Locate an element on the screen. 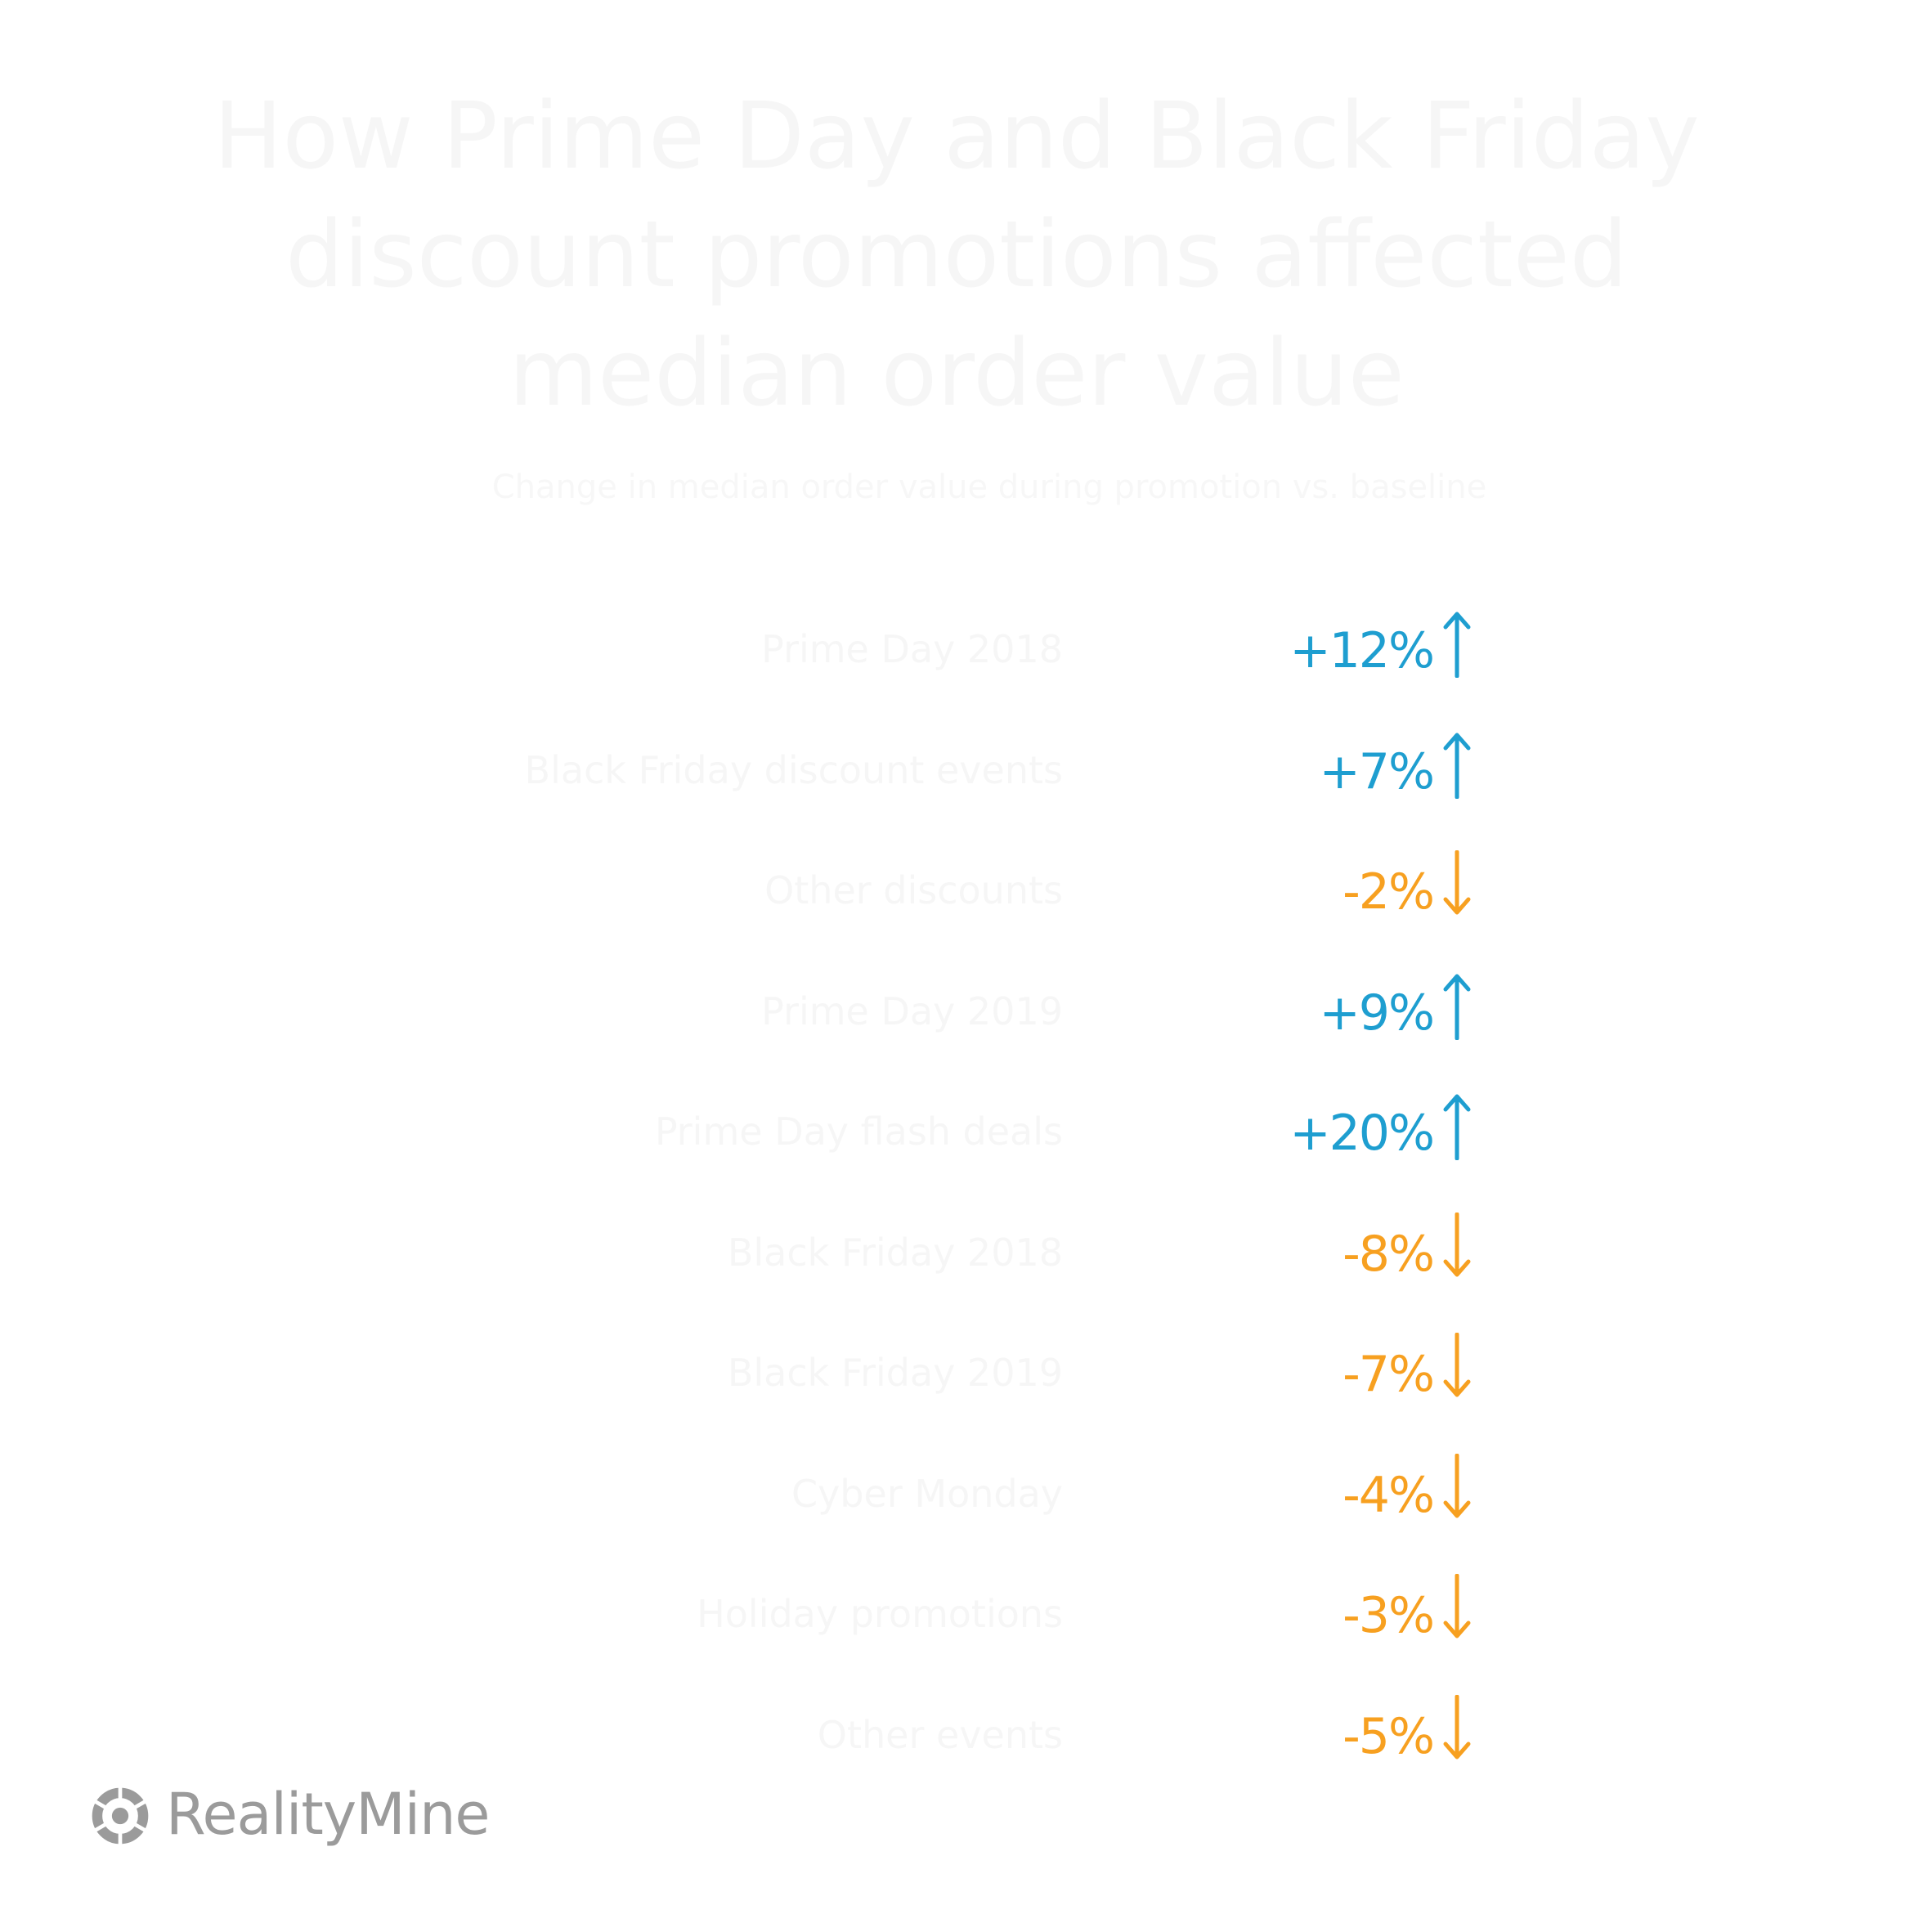 Image resolution: width=1932 pixels, height=1932 pixels. change-row: Black Friday discount events +7% is located at coordinates (966, 771).